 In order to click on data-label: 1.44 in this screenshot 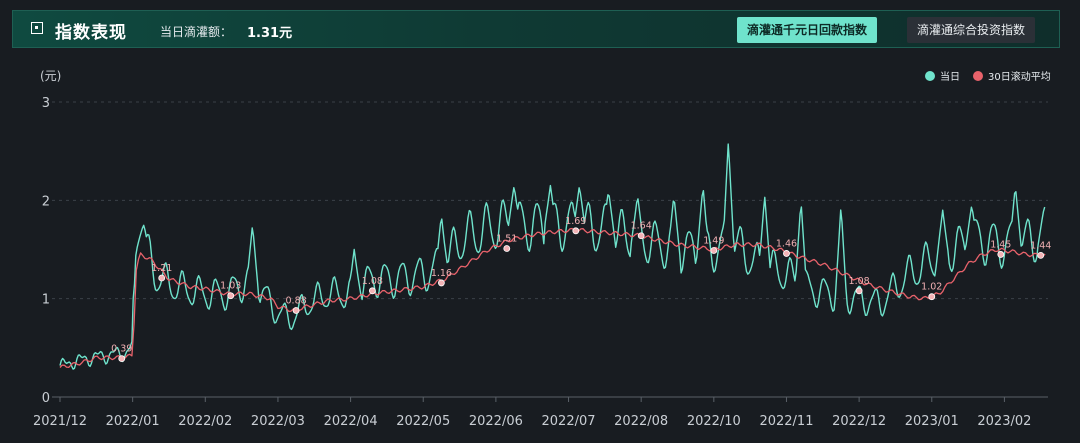, I will do `click(1040, 245)`.